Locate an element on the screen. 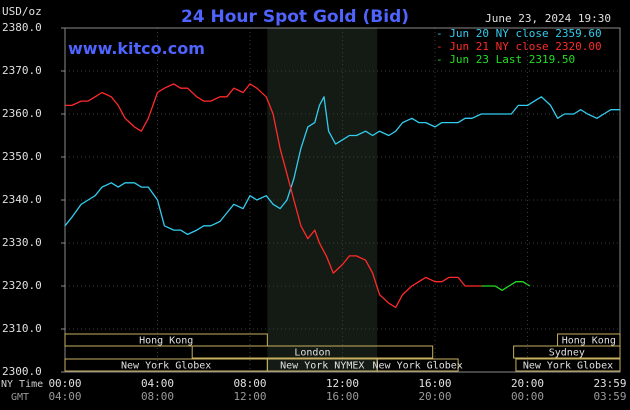 The width and height of the screenshot is (630, 410). ny-time-tick: 12:00 is located at coordinates (342, 383).